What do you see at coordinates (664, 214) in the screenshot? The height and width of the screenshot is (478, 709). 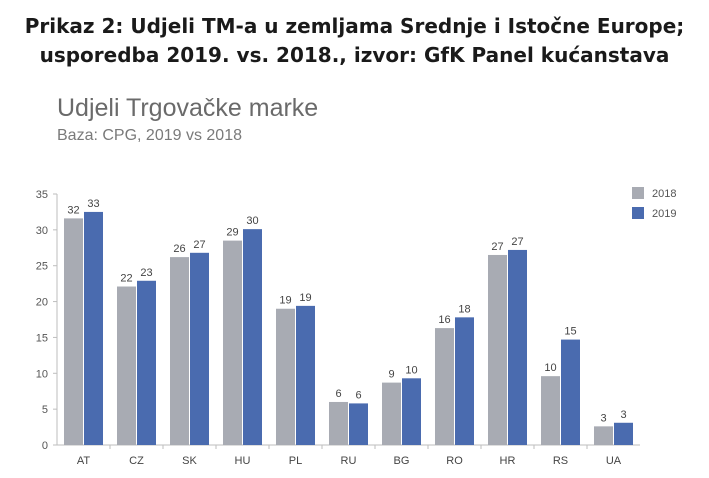 I see `legend-label: 2019` at bounding box center [664, 214].